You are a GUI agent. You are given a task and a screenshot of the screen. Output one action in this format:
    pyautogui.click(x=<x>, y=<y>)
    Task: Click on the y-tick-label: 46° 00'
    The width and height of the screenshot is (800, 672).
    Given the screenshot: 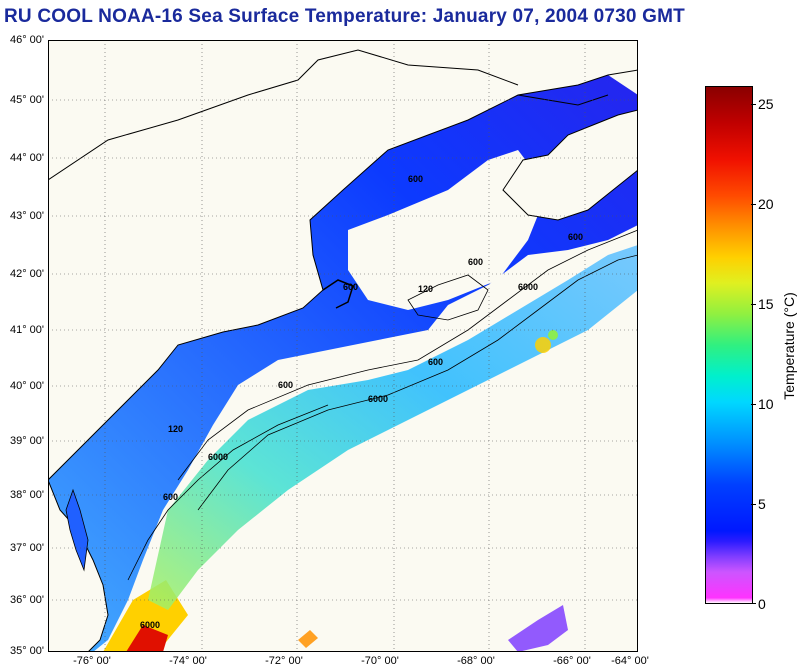 What is the action you would take?
    pyautogui.click(x=26, y=40)
    